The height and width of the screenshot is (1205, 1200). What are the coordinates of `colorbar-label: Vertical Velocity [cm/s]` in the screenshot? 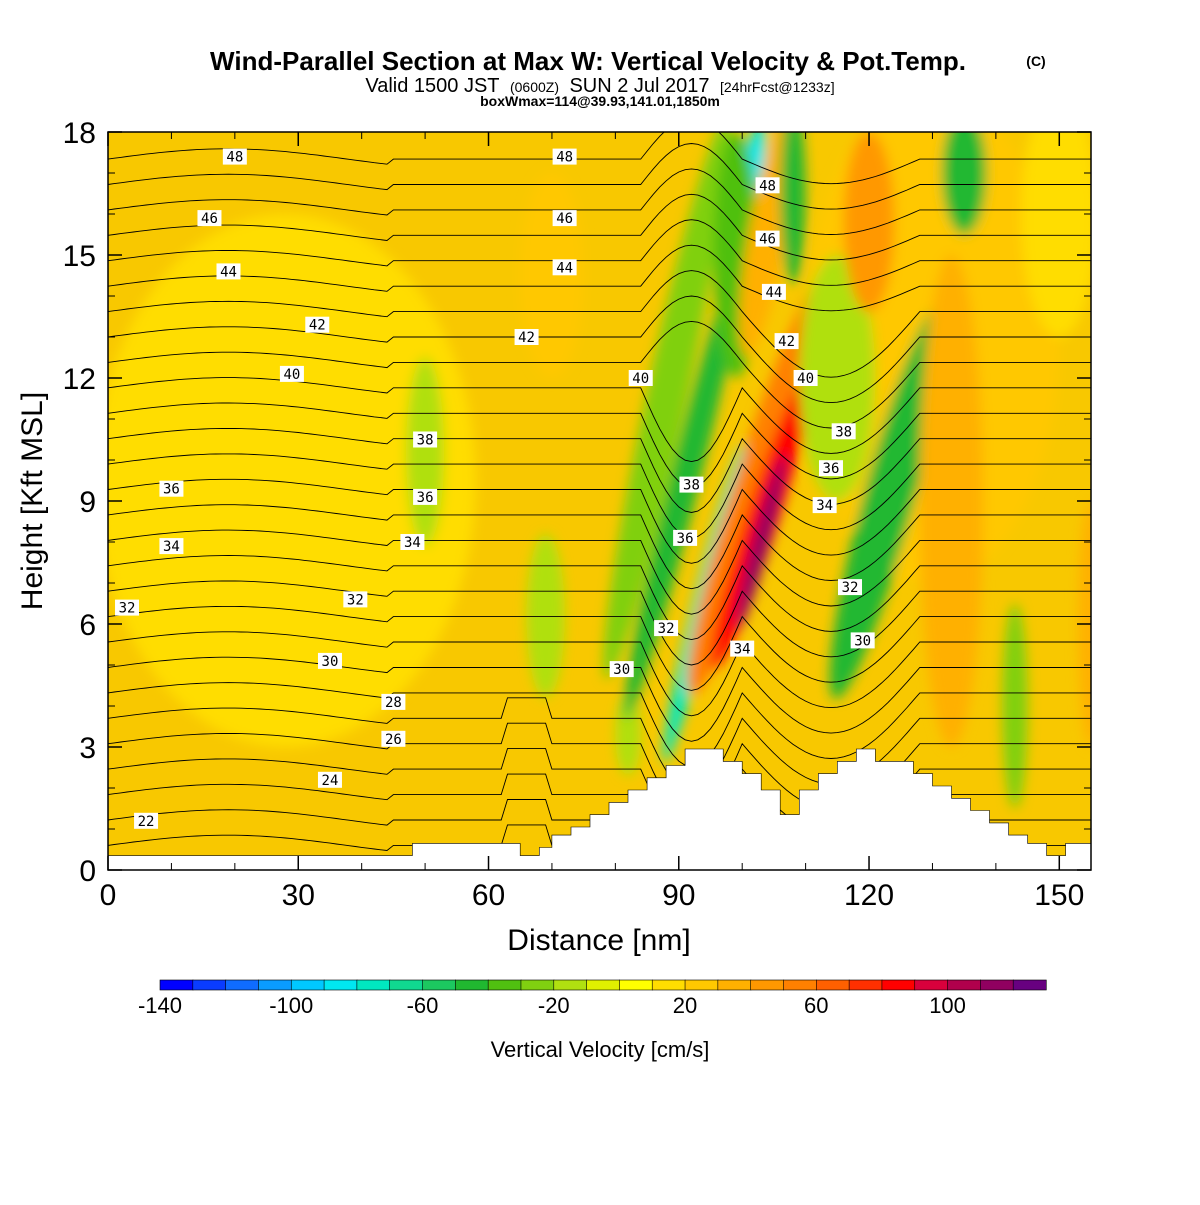 It's located at (600, 1049).